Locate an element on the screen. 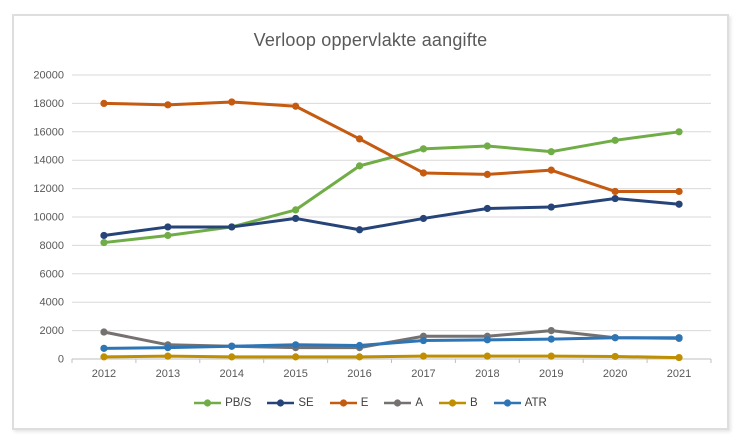  legend-label: ATR is located at coordinates (535, 403).